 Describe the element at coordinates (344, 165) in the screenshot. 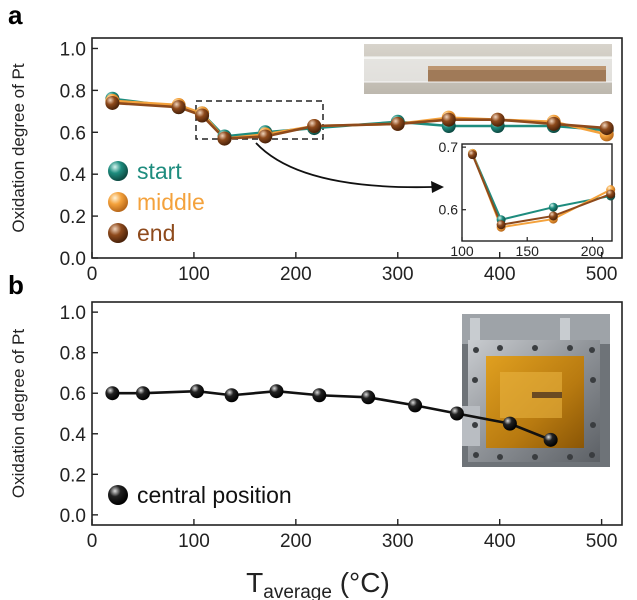

I see `zoom-arrow` at that location.